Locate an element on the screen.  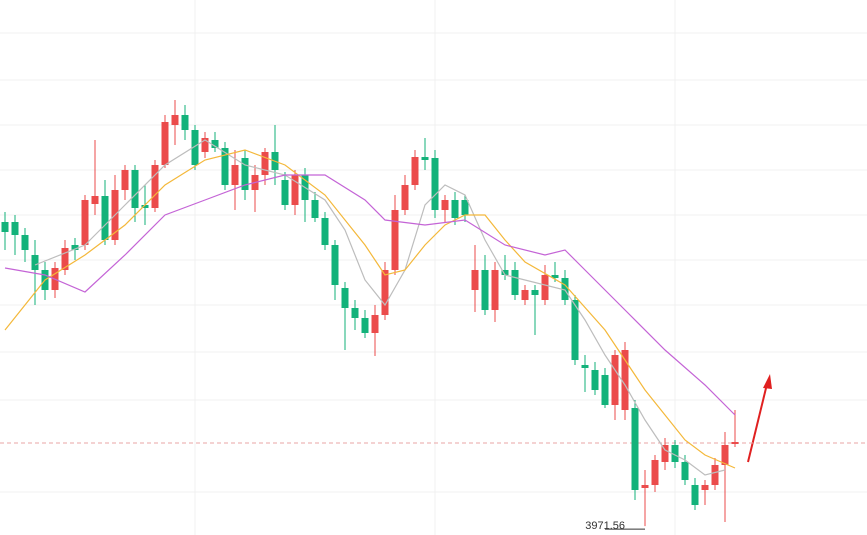
arrow is located at coordinates (759, 418).